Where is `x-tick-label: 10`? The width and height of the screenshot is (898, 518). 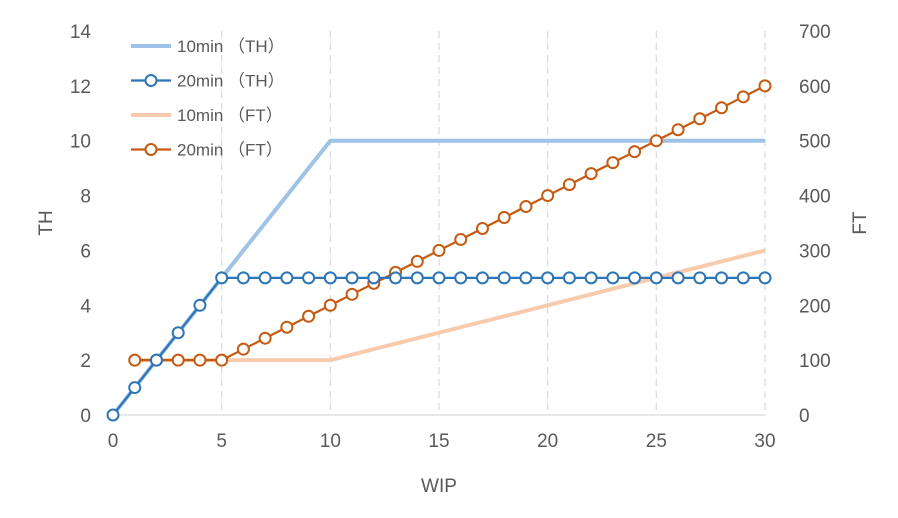 x-tick-label: 10 is located at coordinates (330, 441).